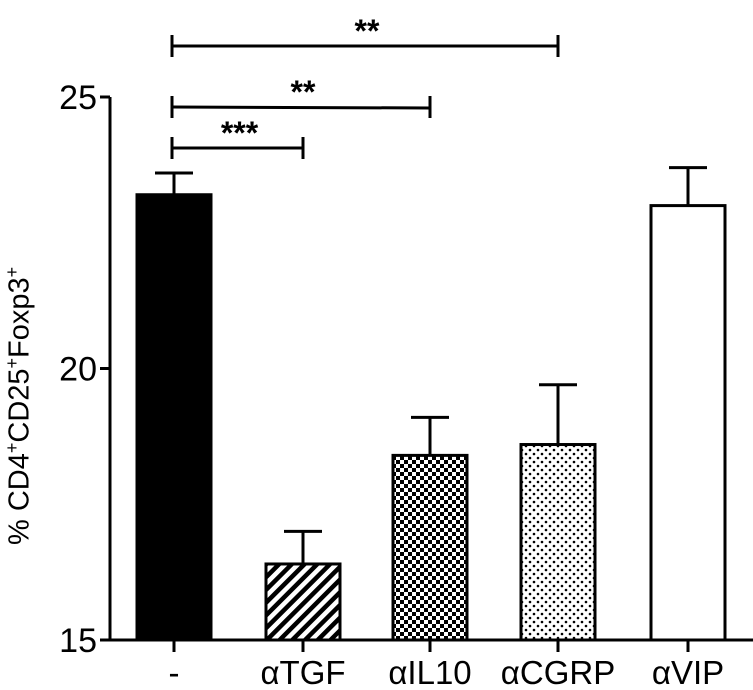 This screenshot has height=690, width=753. I want to click on significance-label: ***, so click(240, 133).